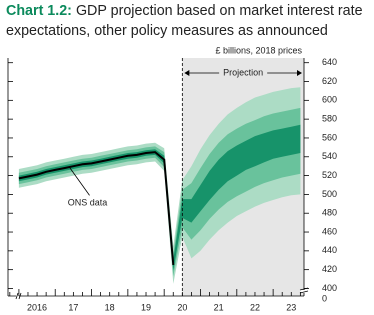  Describe the element at coordinates (39, 11) in the screenshot. I see `title-prefix: Chart 1.2:` at that location.